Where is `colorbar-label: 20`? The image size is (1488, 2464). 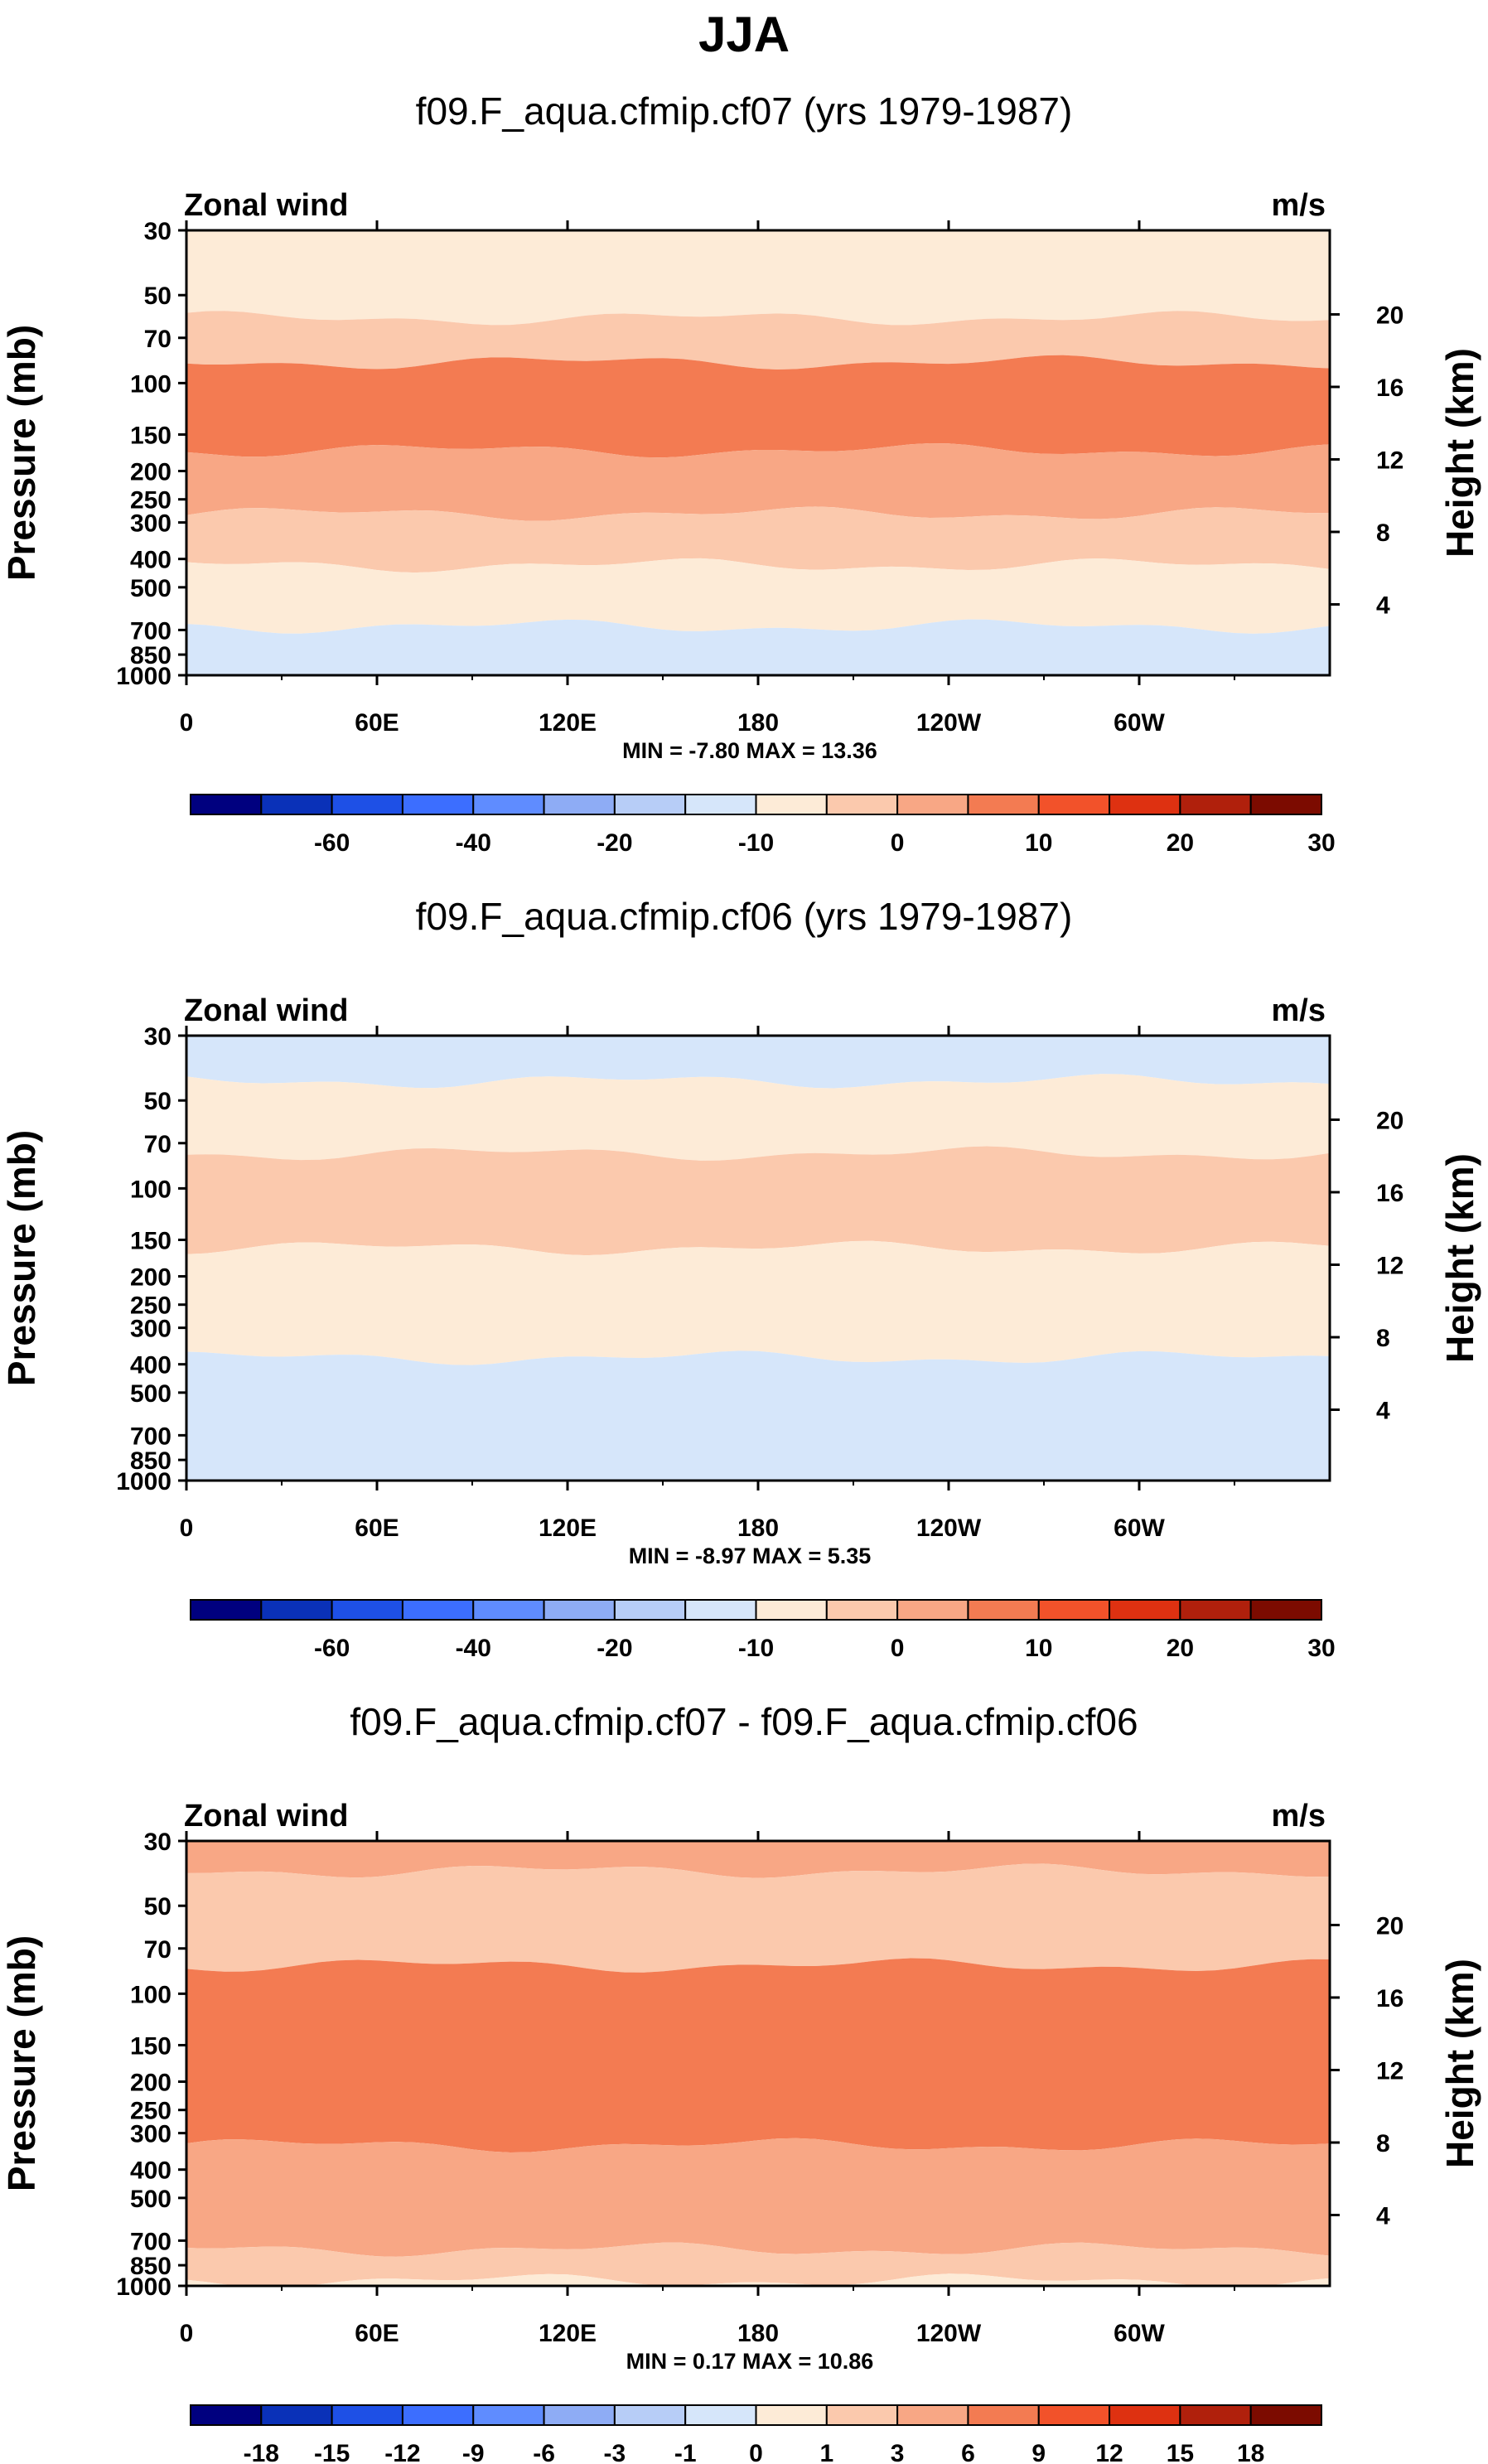 colorbar-label: 20 is located at coordinates (1180, 843).